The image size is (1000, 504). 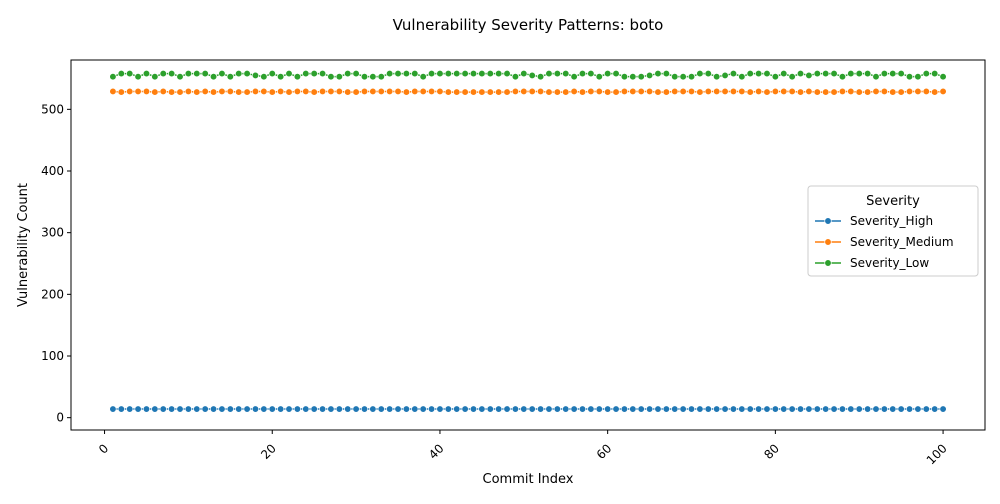 What do you see at coordinates (103, 448) in the screenshot?
I see `x-tick-label: 0` at bounding box center [103, 448].